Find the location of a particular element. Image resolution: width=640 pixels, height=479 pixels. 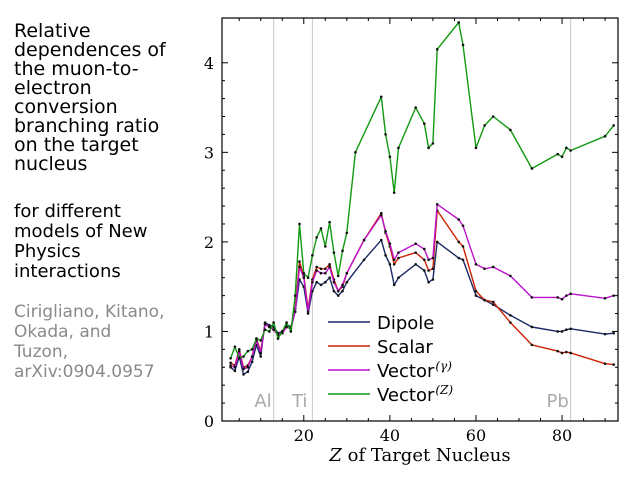

citation-line: Okada, and is located at coordinates (63, 332).